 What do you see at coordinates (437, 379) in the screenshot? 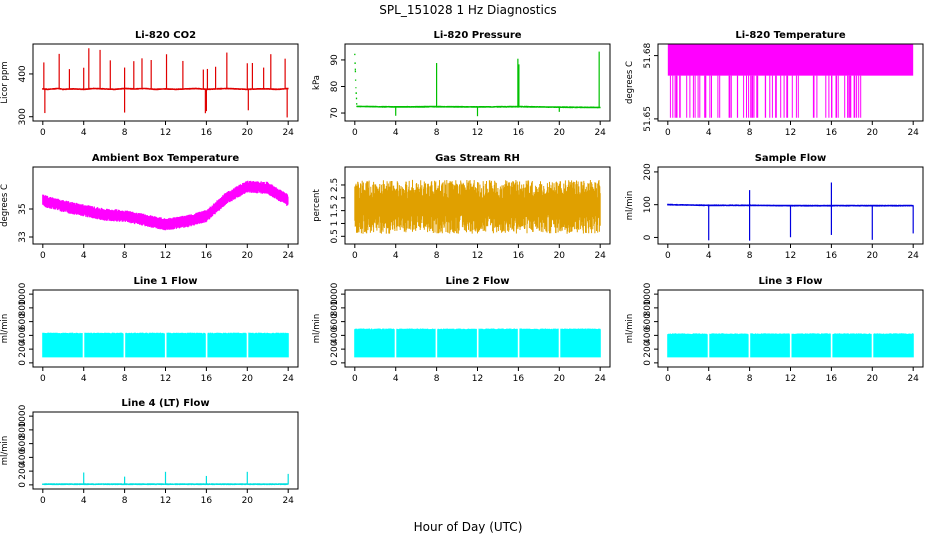
I see `panel-line-2-flow-xtick-label: 8` at bounding box center [437, 379].